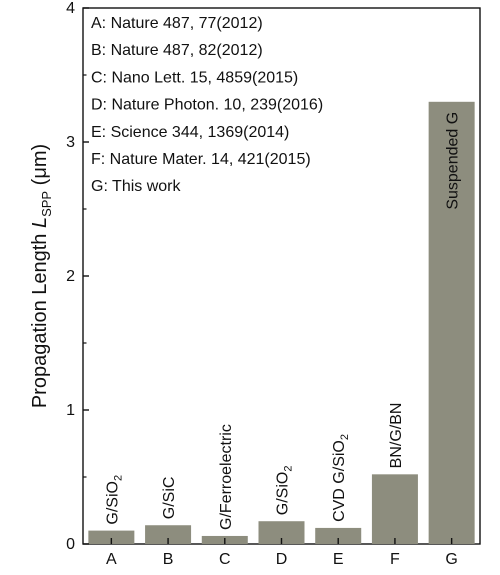  Describe the element at coordinates (177, 23) in the screenshot. I see `reference-item: A: Nature 487, 77(2012)` at that location.